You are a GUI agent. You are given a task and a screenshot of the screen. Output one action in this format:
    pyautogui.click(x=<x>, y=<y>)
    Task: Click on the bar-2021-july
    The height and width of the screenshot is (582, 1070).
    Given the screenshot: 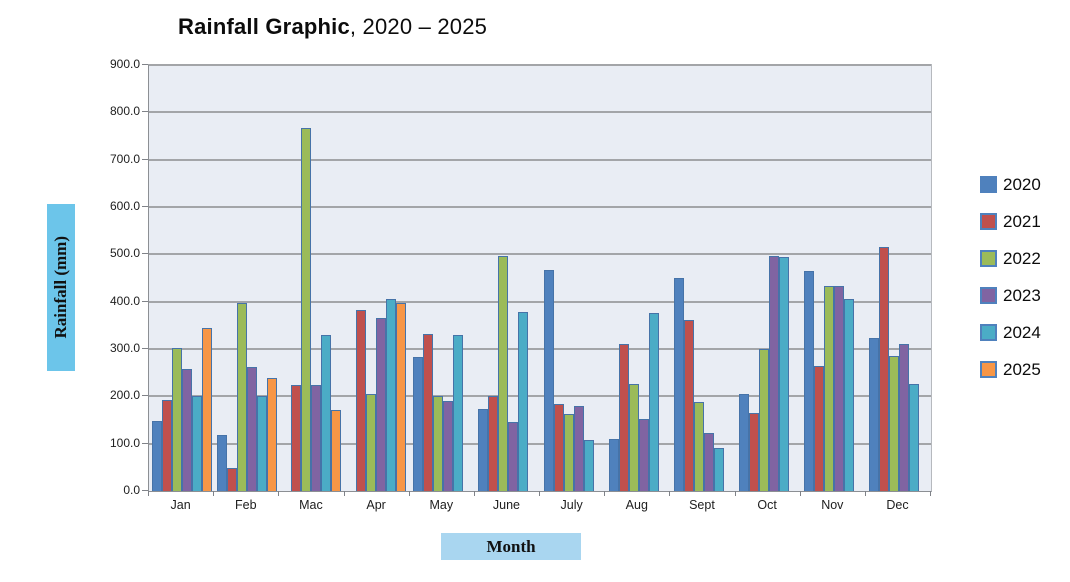 What is the action you would take?
    pyautogui.click(x=558, y=447)
    